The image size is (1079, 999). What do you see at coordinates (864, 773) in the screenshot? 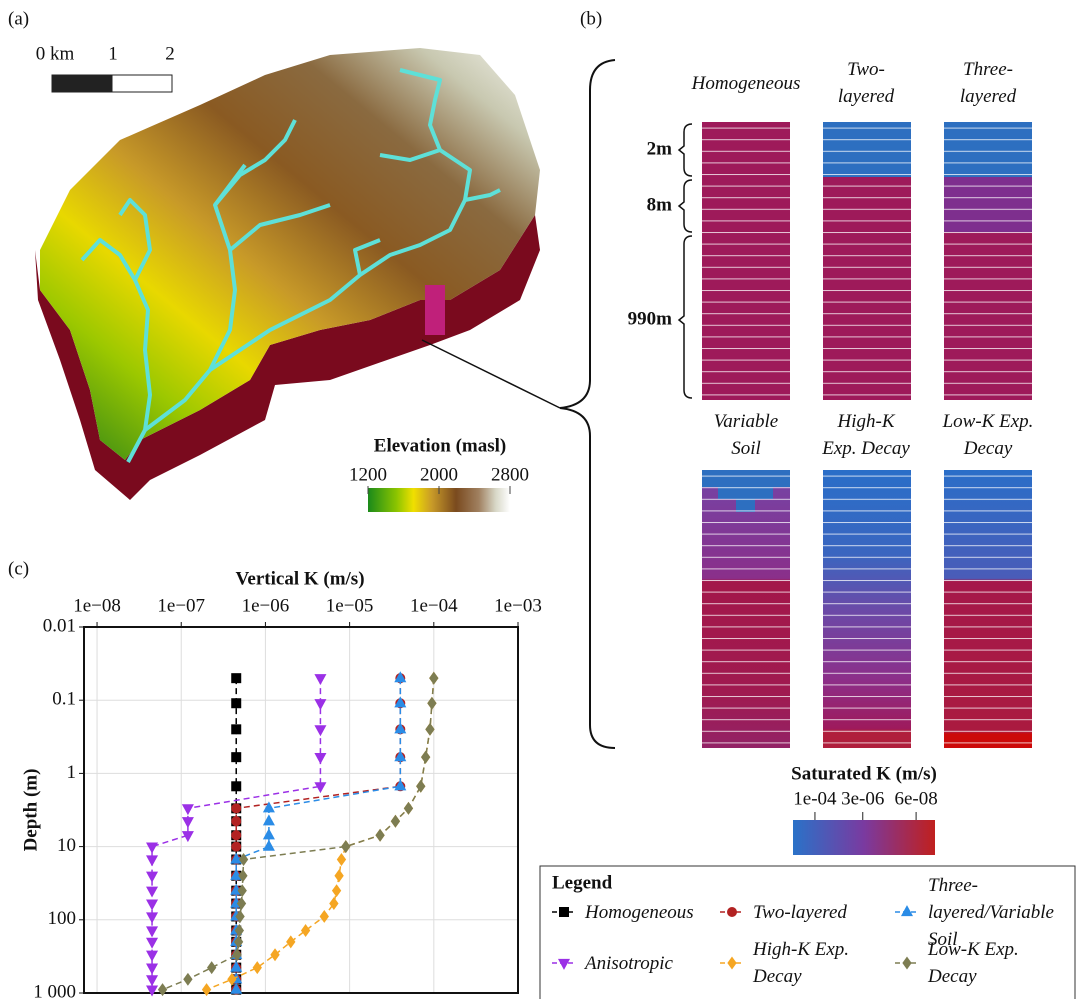
I see `colorbar-title: Saturated K (m/s)` at bounding box center [864, 773].